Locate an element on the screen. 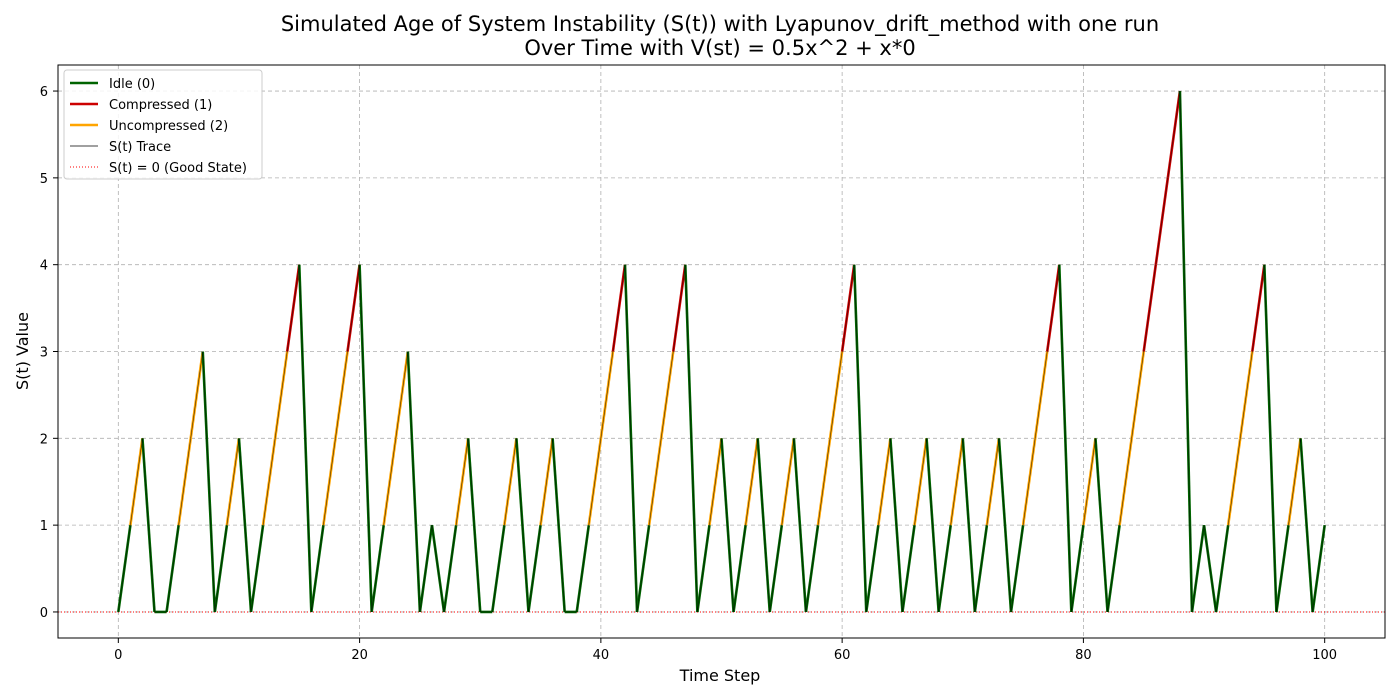 This screenshot has height=700, width=1400. chart-title-line2: Over Time with V(st) = 0.5x^2 + x*0 is located at coordinates (719, 48).